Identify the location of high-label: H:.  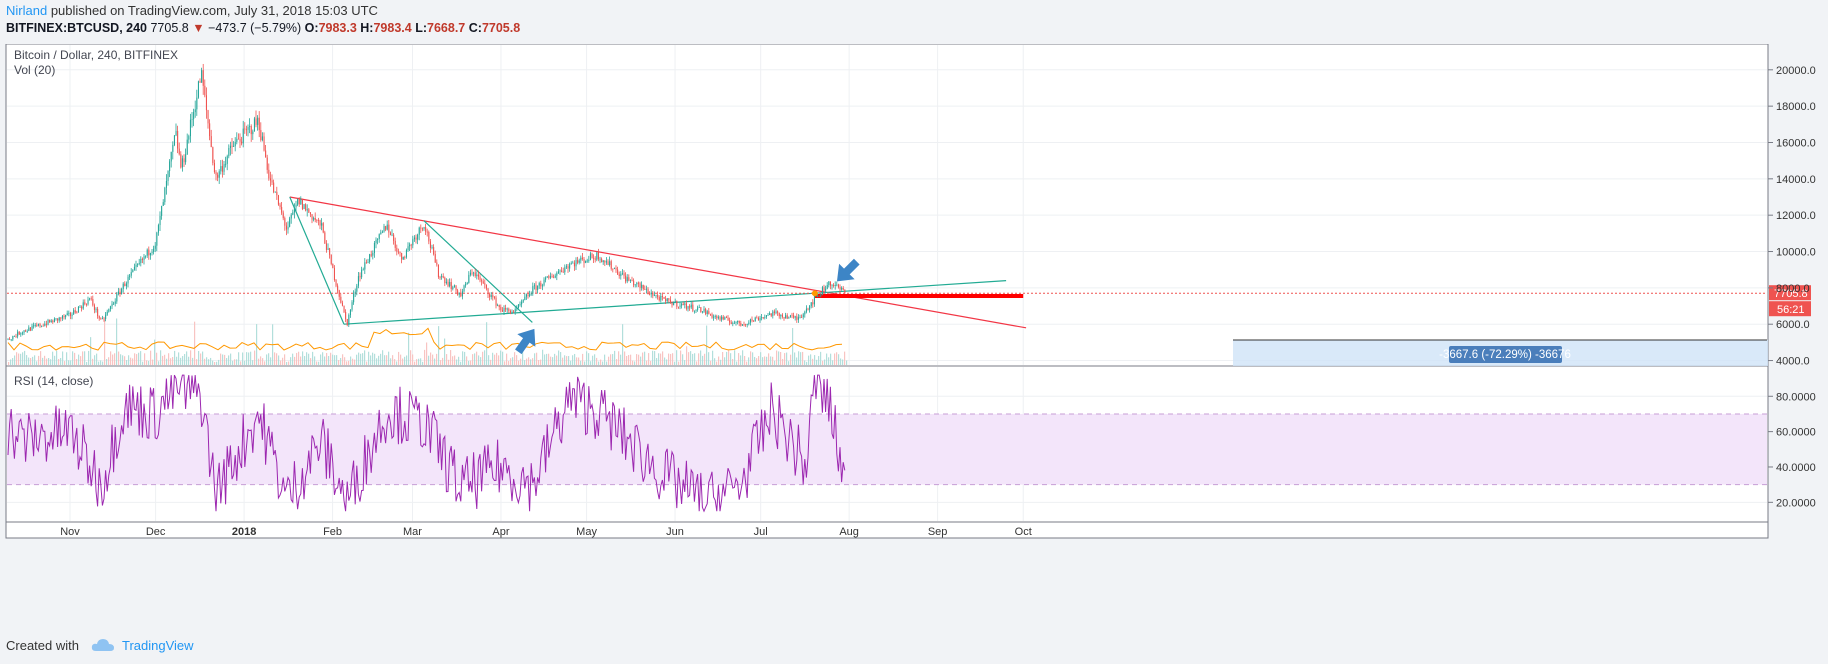
(367, 28).